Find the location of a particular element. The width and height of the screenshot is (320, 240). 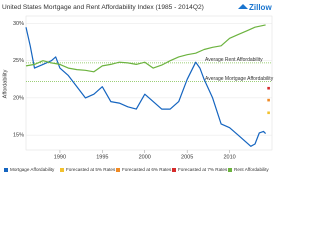

x-tick-label: 1995 is located at coordinates (102, 157).